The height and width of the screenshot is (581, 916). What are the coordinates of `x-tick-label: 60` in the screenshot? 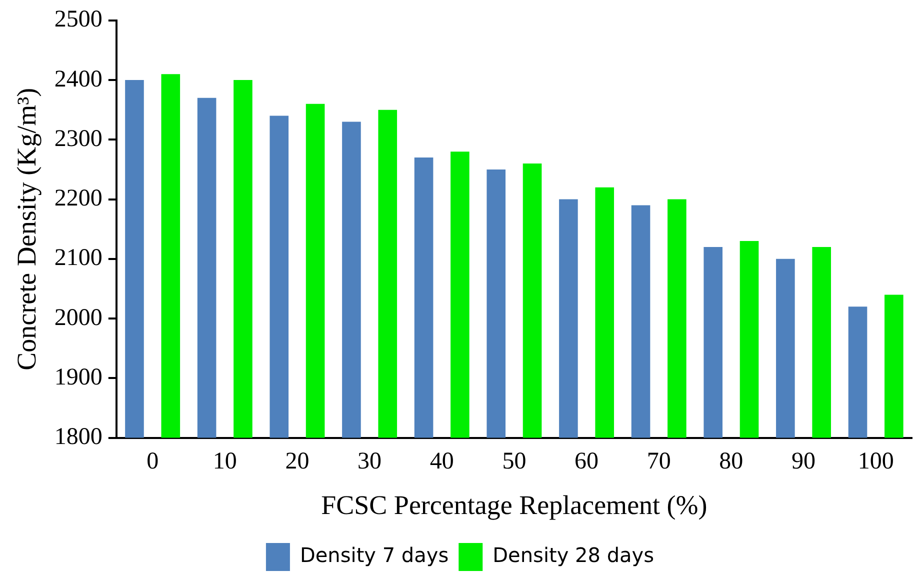 It's located at (586, 461).